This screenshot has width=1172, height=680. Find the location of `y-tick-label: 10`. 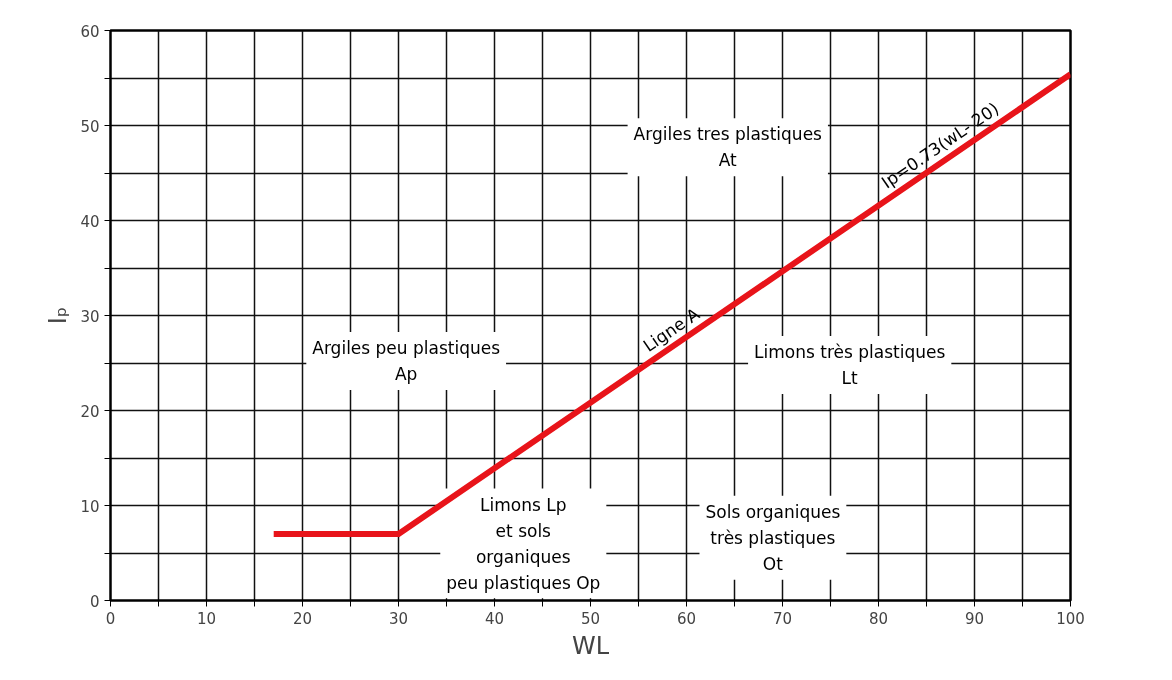

y-tick-label: 10 is located at coordinates (90, 506).